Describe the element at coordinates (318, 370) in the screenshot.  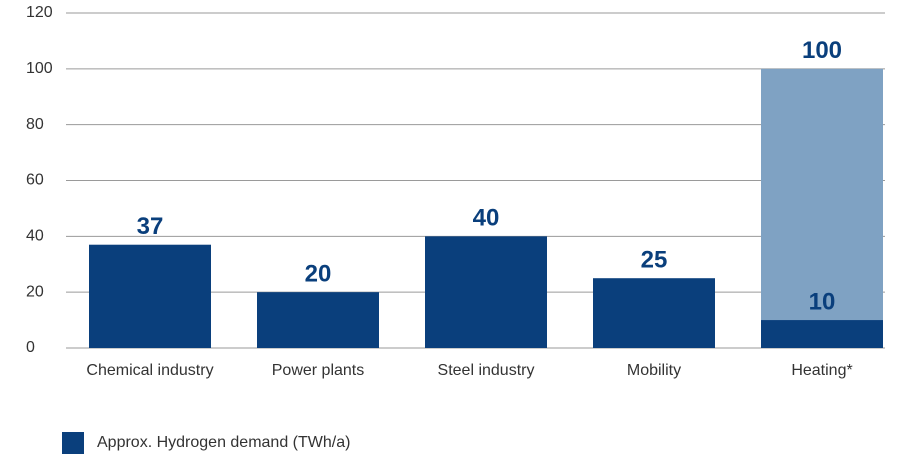
I see `x-tick-label: Power plants` at that location.